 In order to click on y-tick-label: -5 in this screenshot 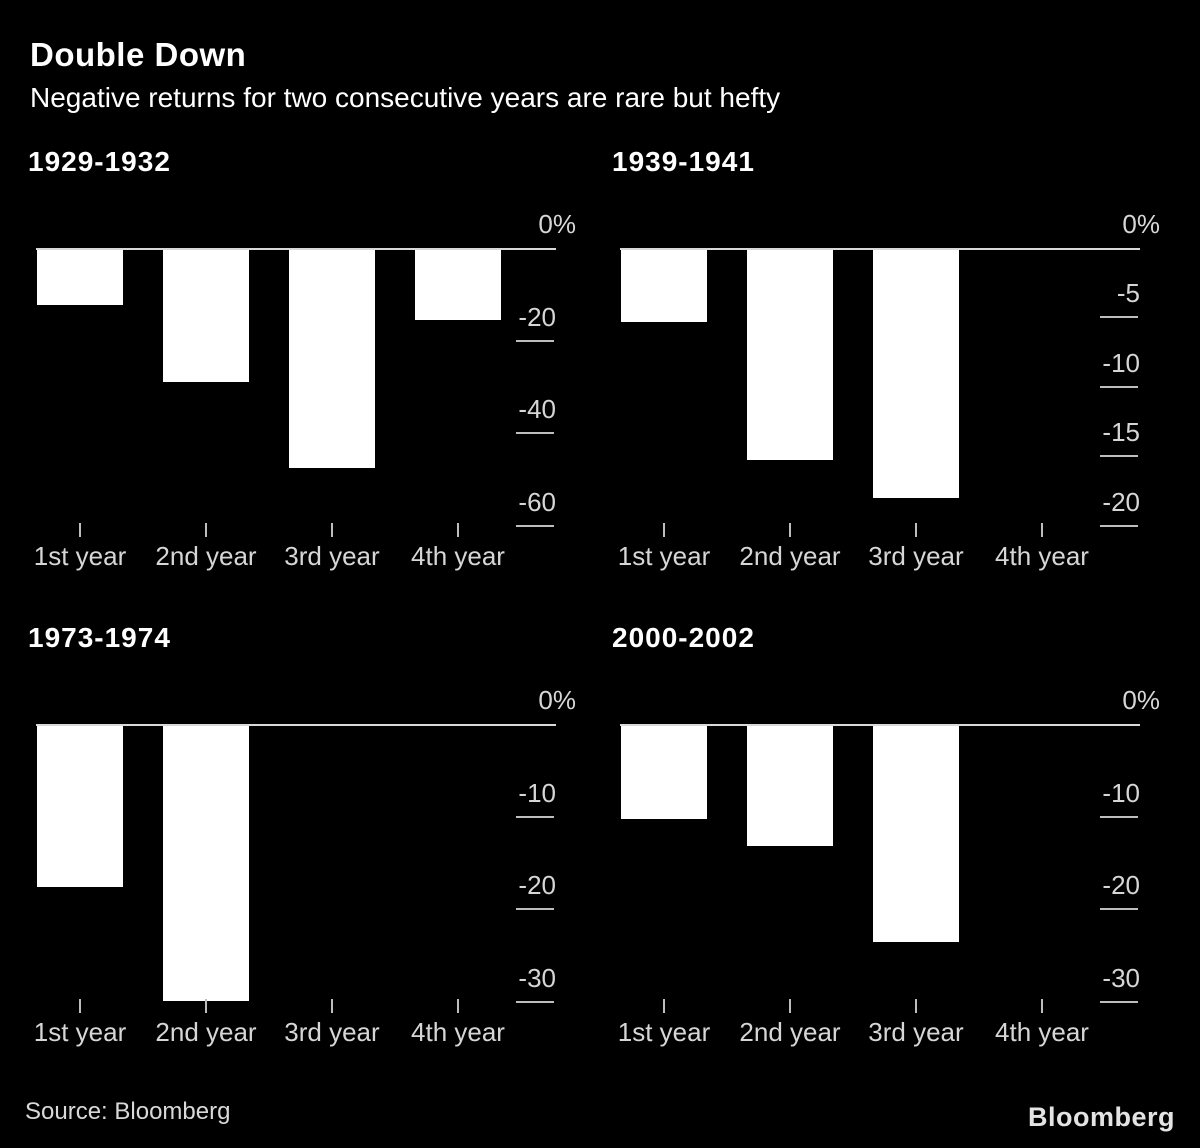, I will do `click(1128, 293)`.